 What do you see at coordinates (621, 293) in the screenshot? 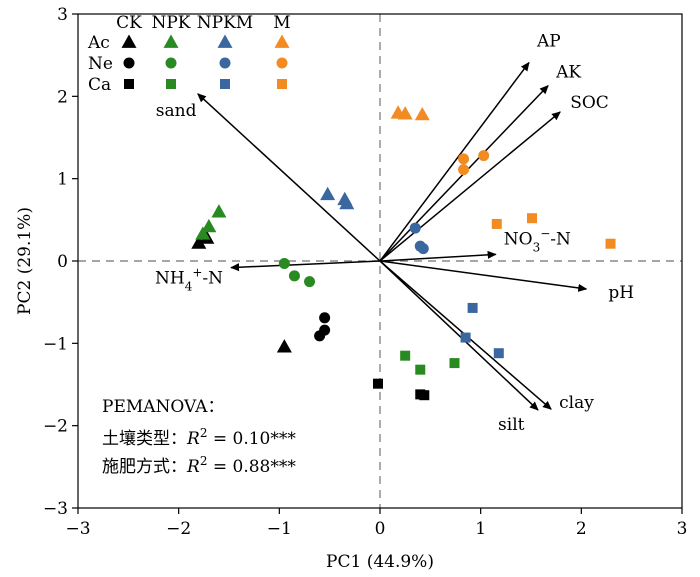
I see `vector-label: pH` at bounding box center [621, 293].